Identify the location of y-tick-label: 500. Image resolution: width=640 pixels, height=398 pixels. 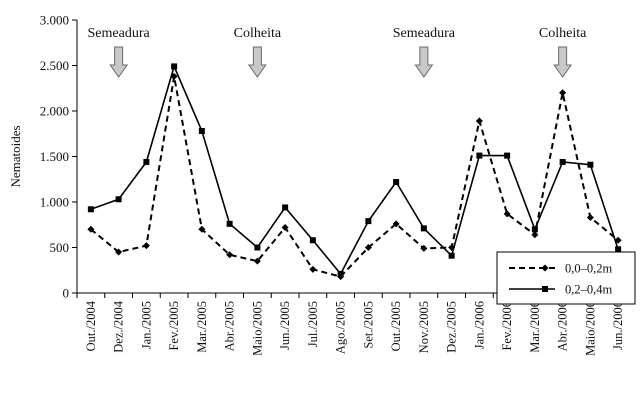
(60, 247).